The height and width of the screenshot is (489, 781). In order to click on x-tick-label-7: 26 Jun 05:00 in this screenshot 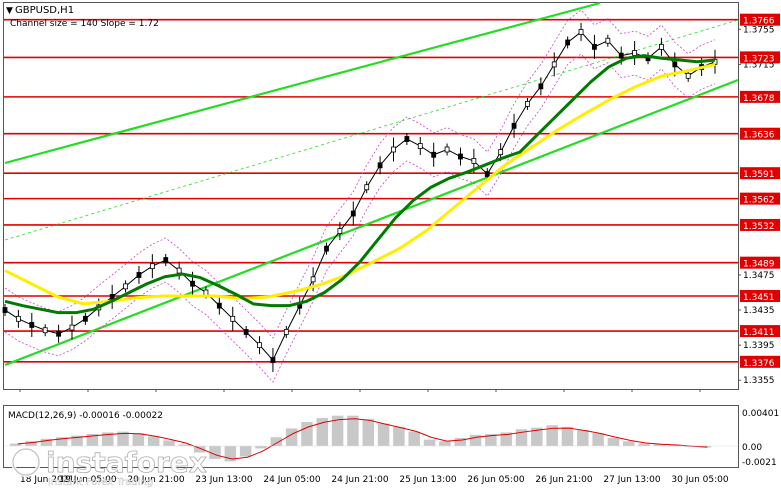, I will do `click(495, 480)`.